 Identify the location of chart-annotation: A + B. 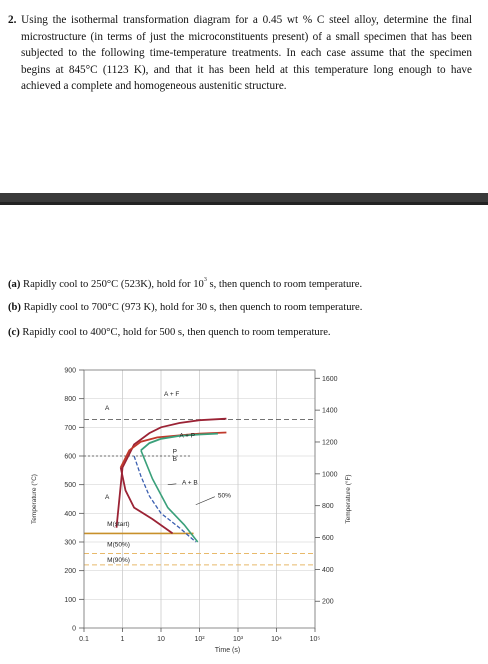
(190, 483).